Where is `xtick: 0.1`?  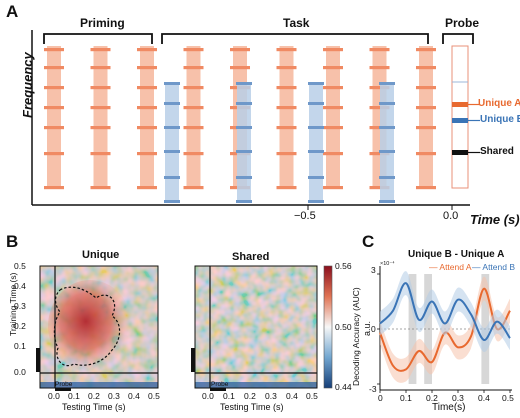
xtick: 0.1 is located at coordinates (229, 396).